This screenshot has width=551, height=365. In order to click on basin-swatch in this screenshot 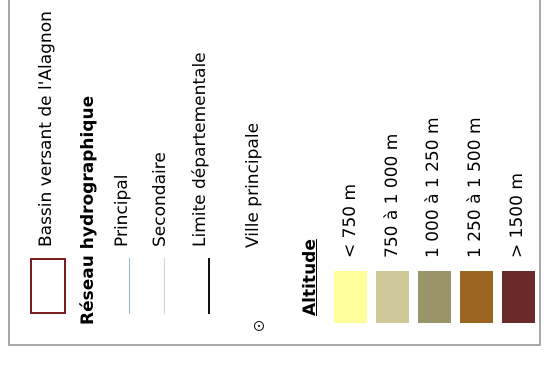, I will do `click(48, 286)`.